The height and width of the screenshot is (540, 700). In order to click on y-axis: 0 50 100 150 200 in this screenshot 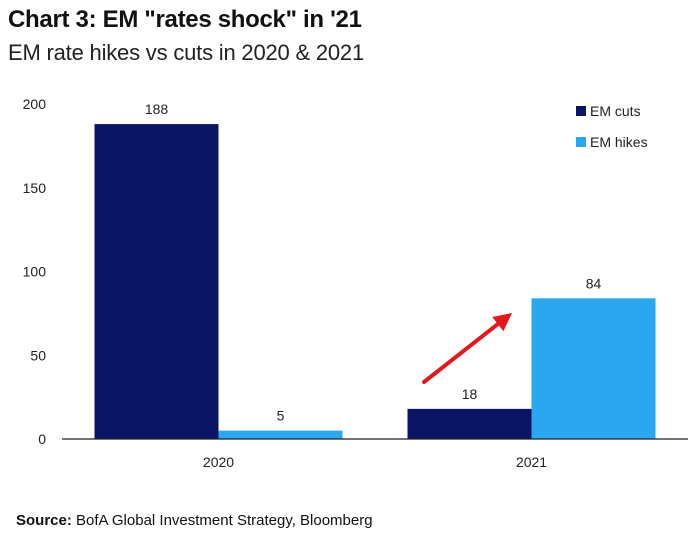, I will do `click(35, 271)`.